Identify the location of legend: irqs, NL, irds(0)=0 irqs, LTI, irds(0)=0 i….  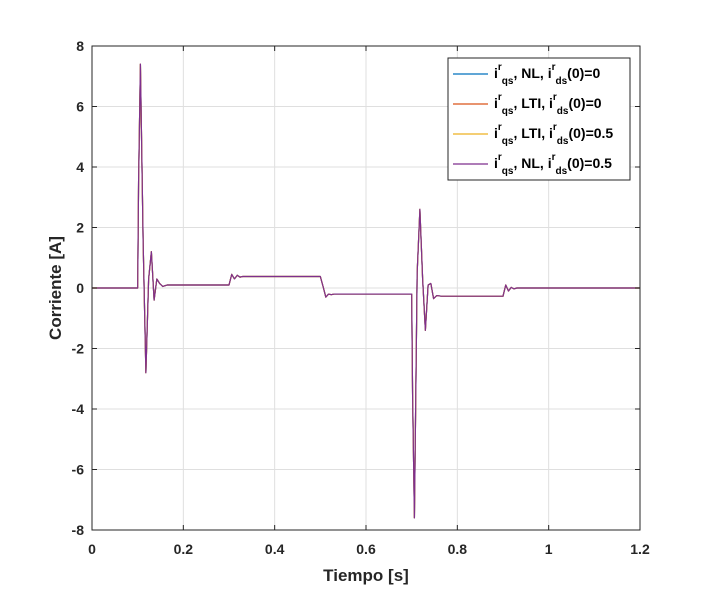
(539, 119).